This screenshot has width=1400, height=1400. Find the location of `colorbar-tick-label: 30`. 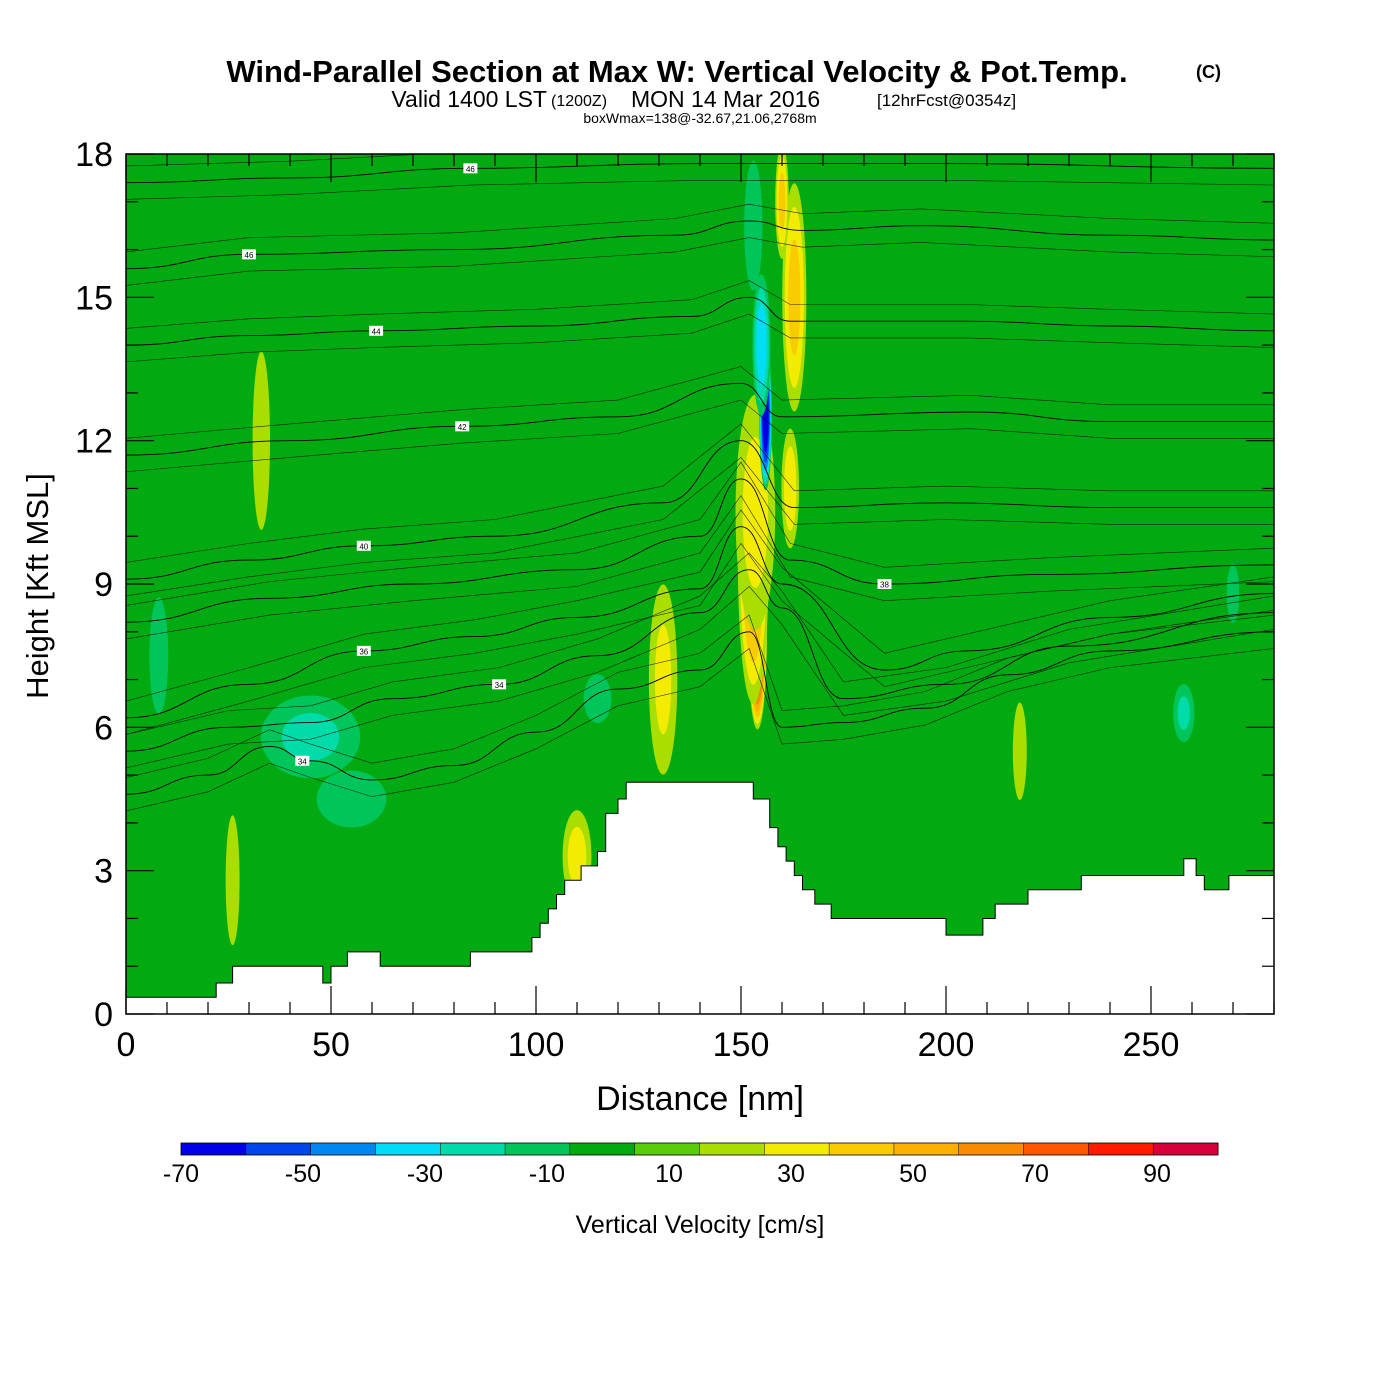

colorbar-tick-label: 30 is located at coordinates (791, 1174).